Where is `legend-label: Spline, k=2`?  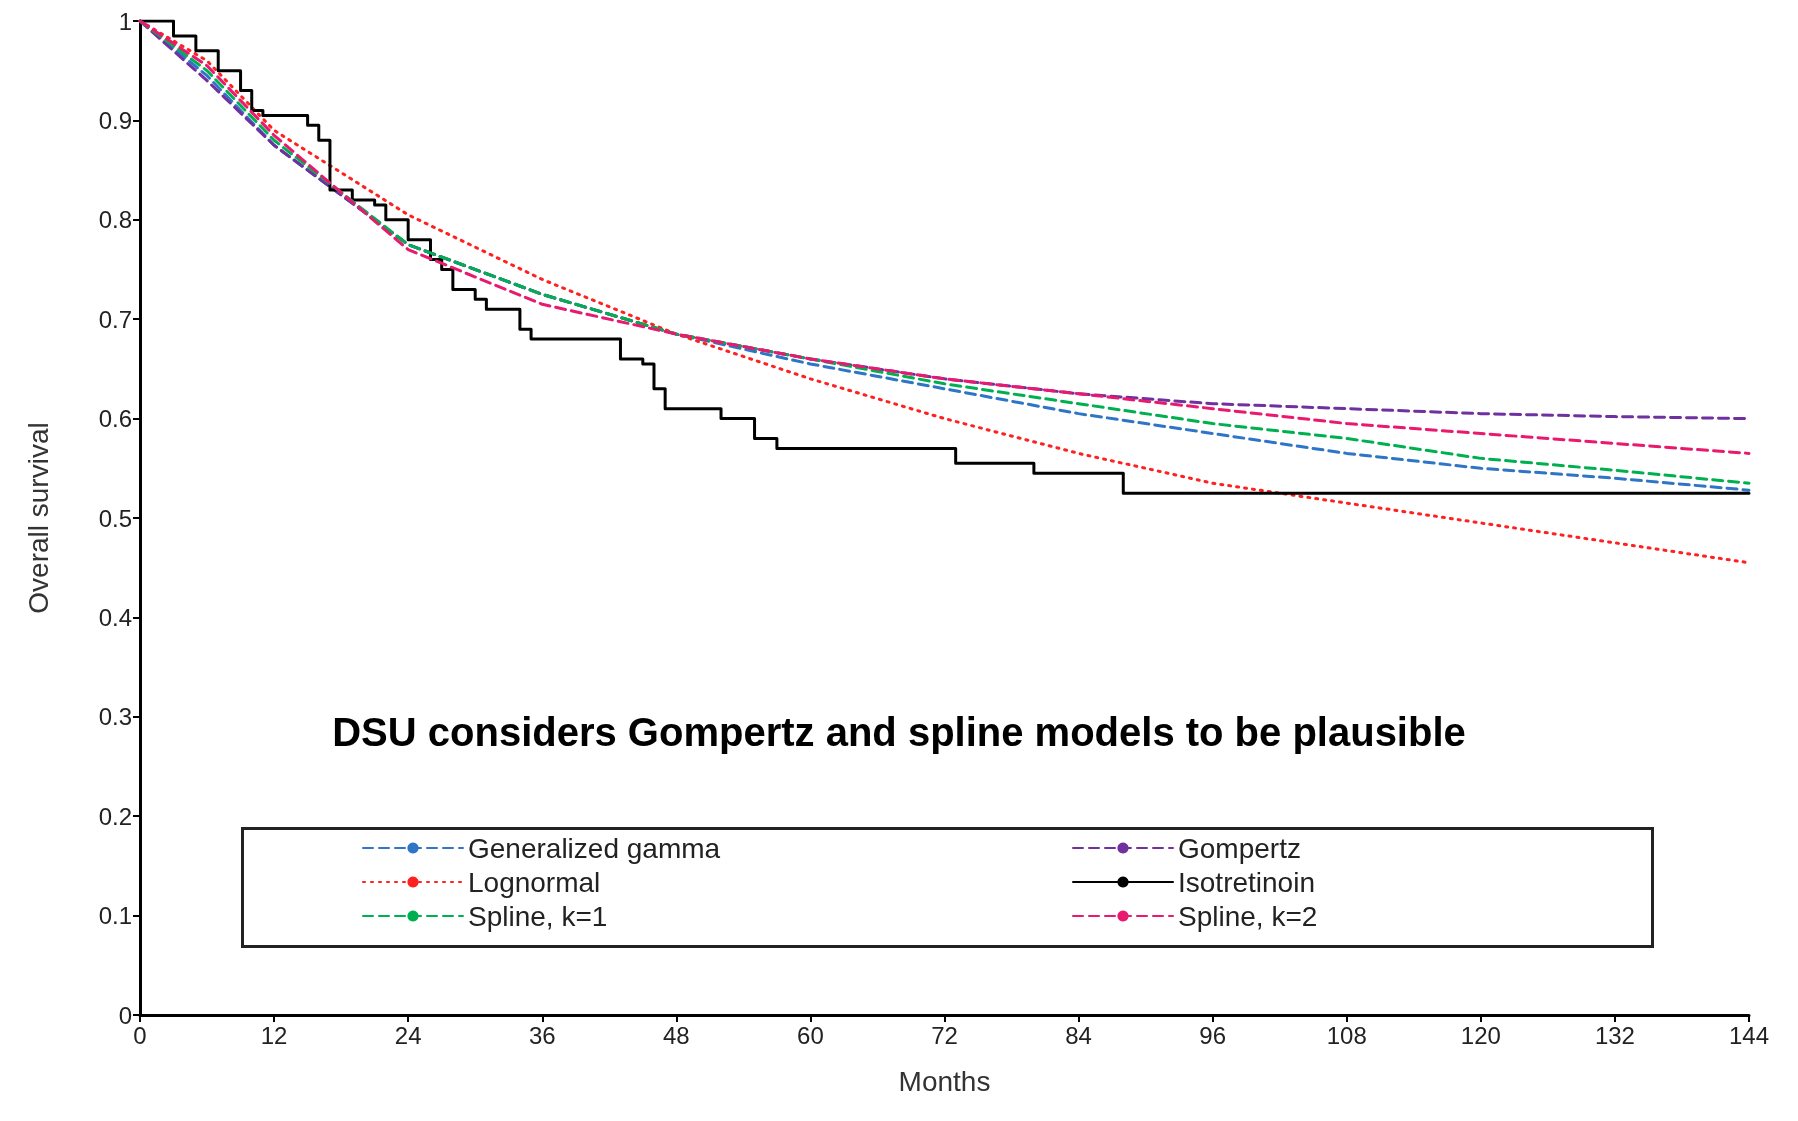
legend-label: Spline, k=2 is located at coordinates (1248, 916).